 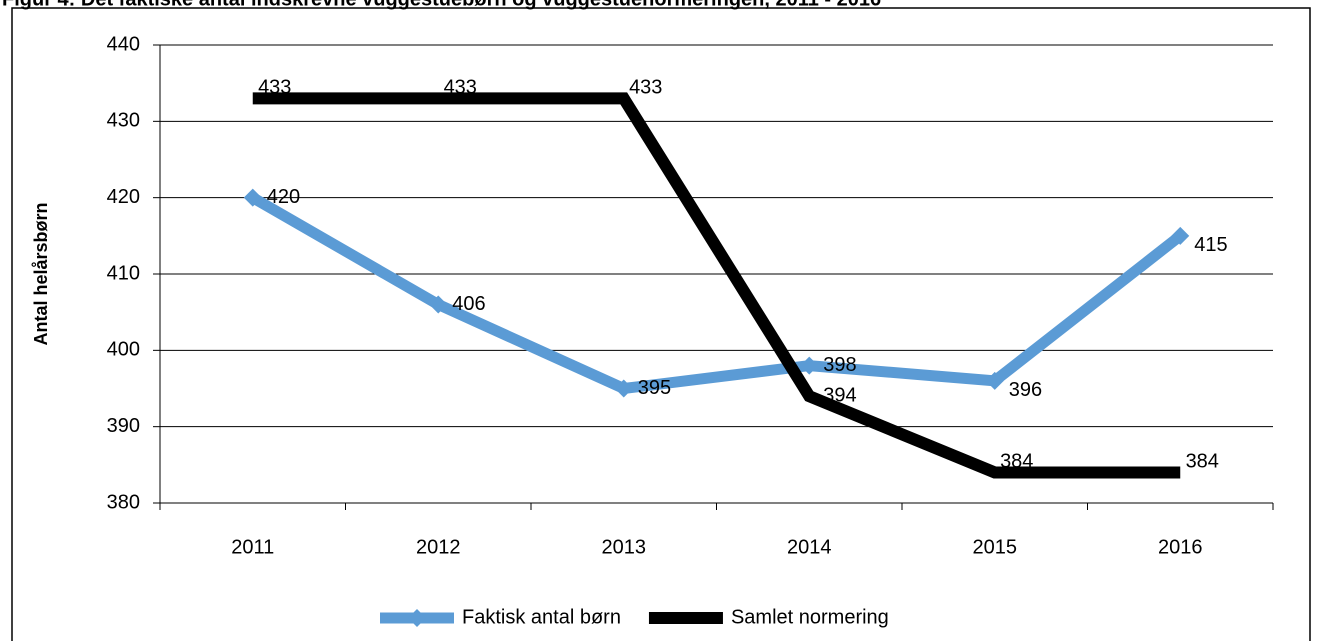 I want to click on x-tick-label: 2013, so click(x=624, y=547).